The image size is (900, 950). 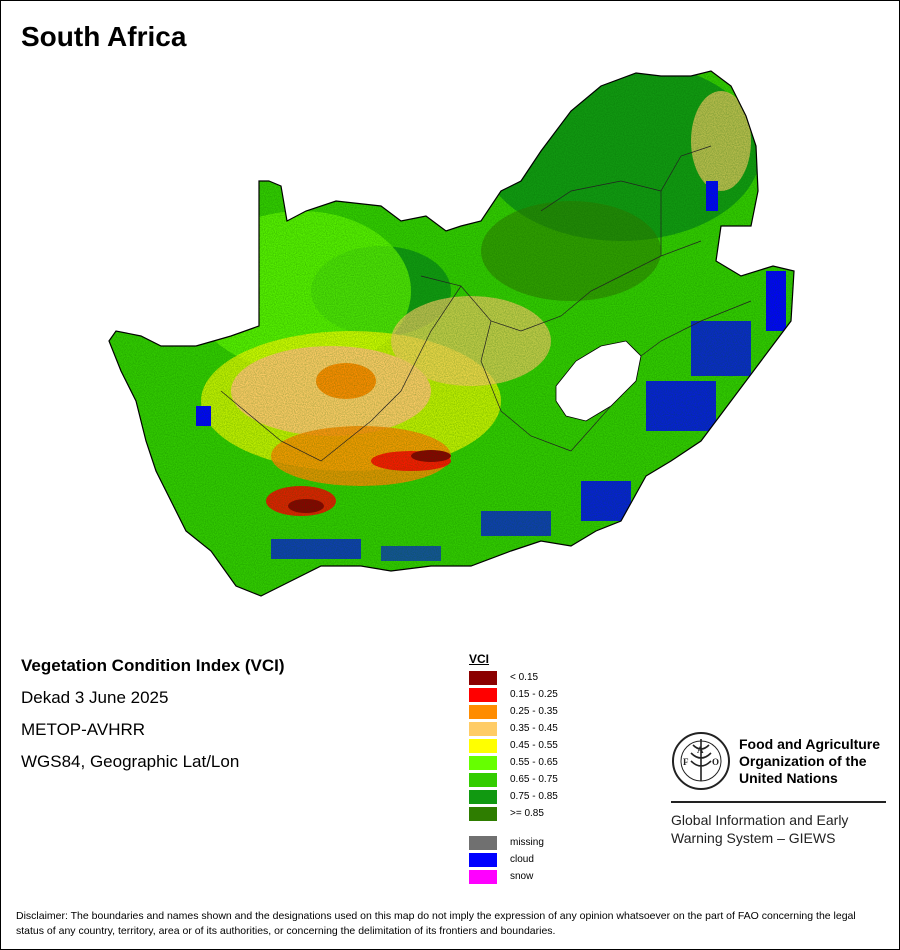 What do you see at coordinates (513, 711) in the screenshot?
I see `legend-item: 0.25 - 0.35` at bounding box center [513, 711].